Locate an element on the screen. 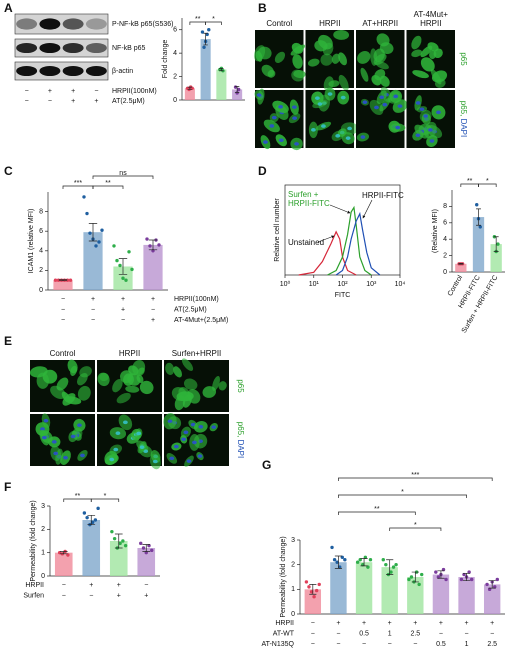 The width and height of the screenshot is (520, 651). y-axis-label: Relative cell number is located at coordinates (277, 230).